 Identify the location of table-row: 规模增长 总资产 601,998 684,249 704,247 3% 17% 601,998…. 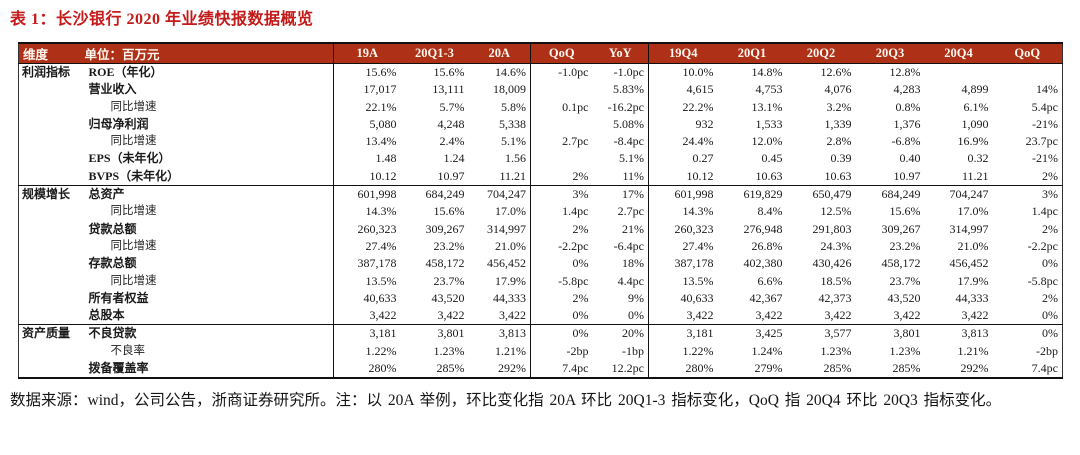
(540, 194).